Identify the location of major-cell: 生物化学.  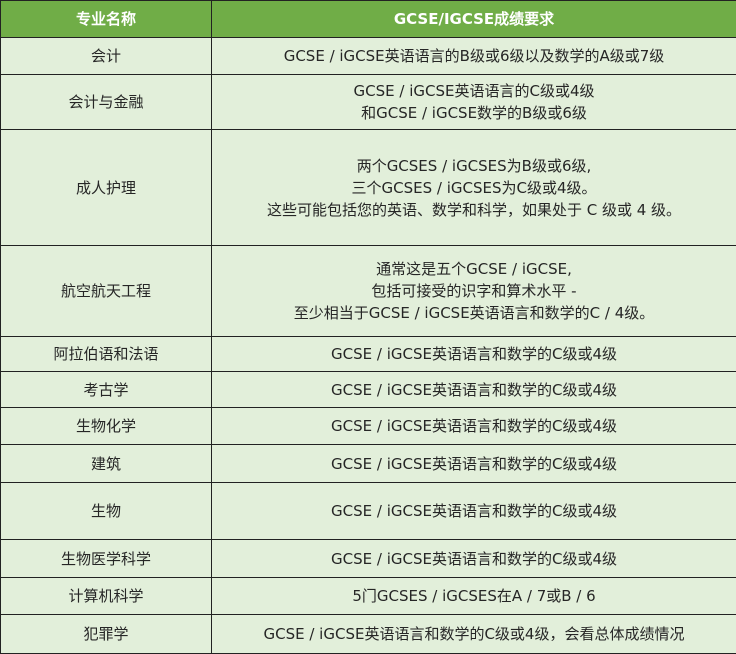
(106, 426).